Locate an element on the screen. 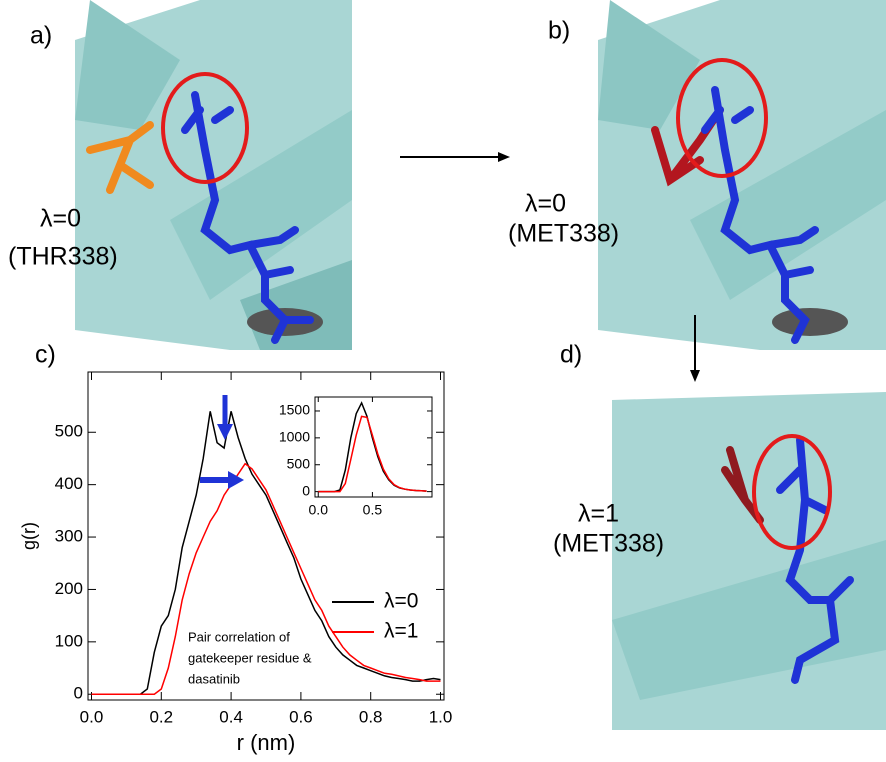  panel-label: c) is located at coordinates (45, 355).